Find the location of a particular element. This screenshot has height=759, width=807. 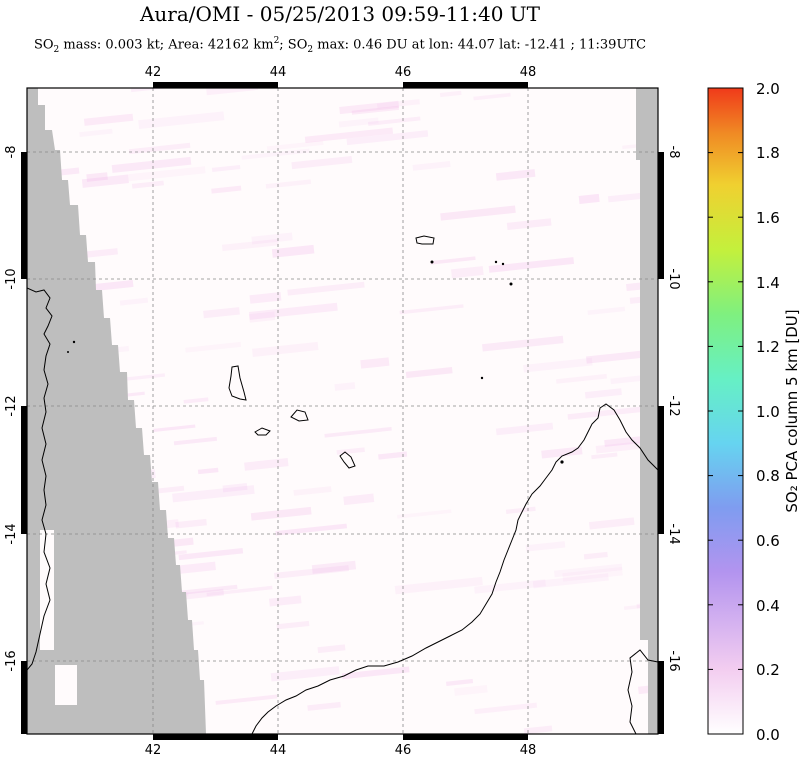

lon-label-bottom: 46 is located at coordinates (403, 750).